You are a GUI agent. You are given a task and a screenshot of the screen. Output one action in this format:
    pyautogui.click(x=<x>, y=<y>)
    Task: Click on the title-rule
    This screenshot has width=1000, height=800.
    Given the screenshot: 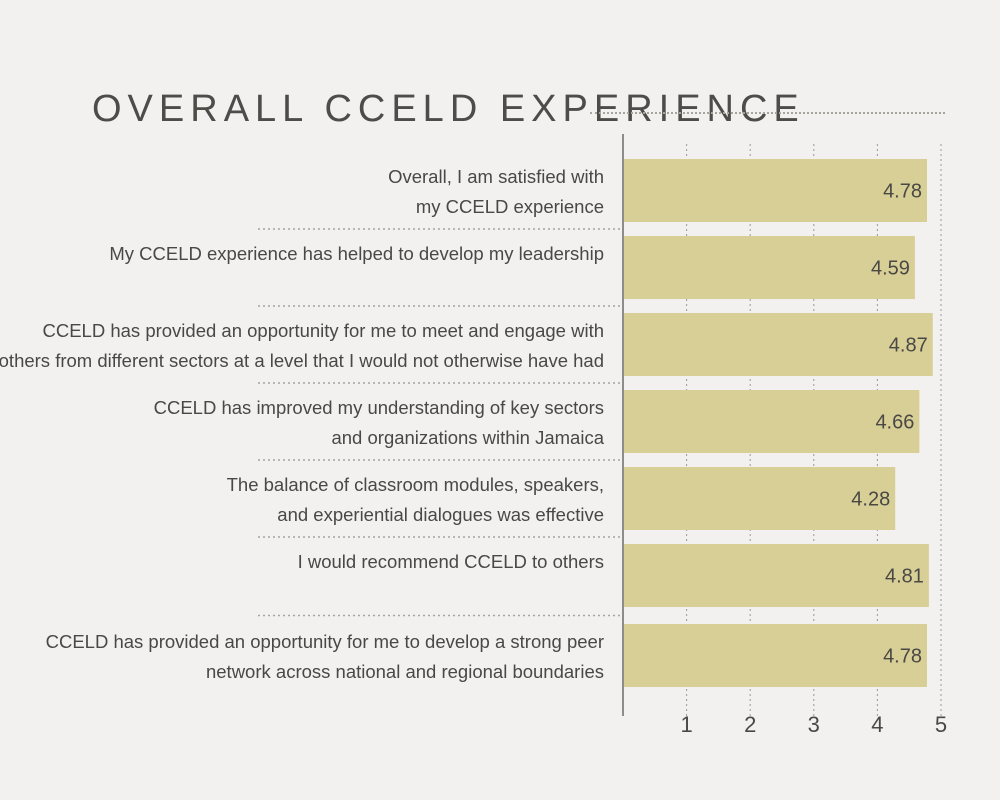 What is the action you would take?
    pyautogui.click(x=767, y=113)
    